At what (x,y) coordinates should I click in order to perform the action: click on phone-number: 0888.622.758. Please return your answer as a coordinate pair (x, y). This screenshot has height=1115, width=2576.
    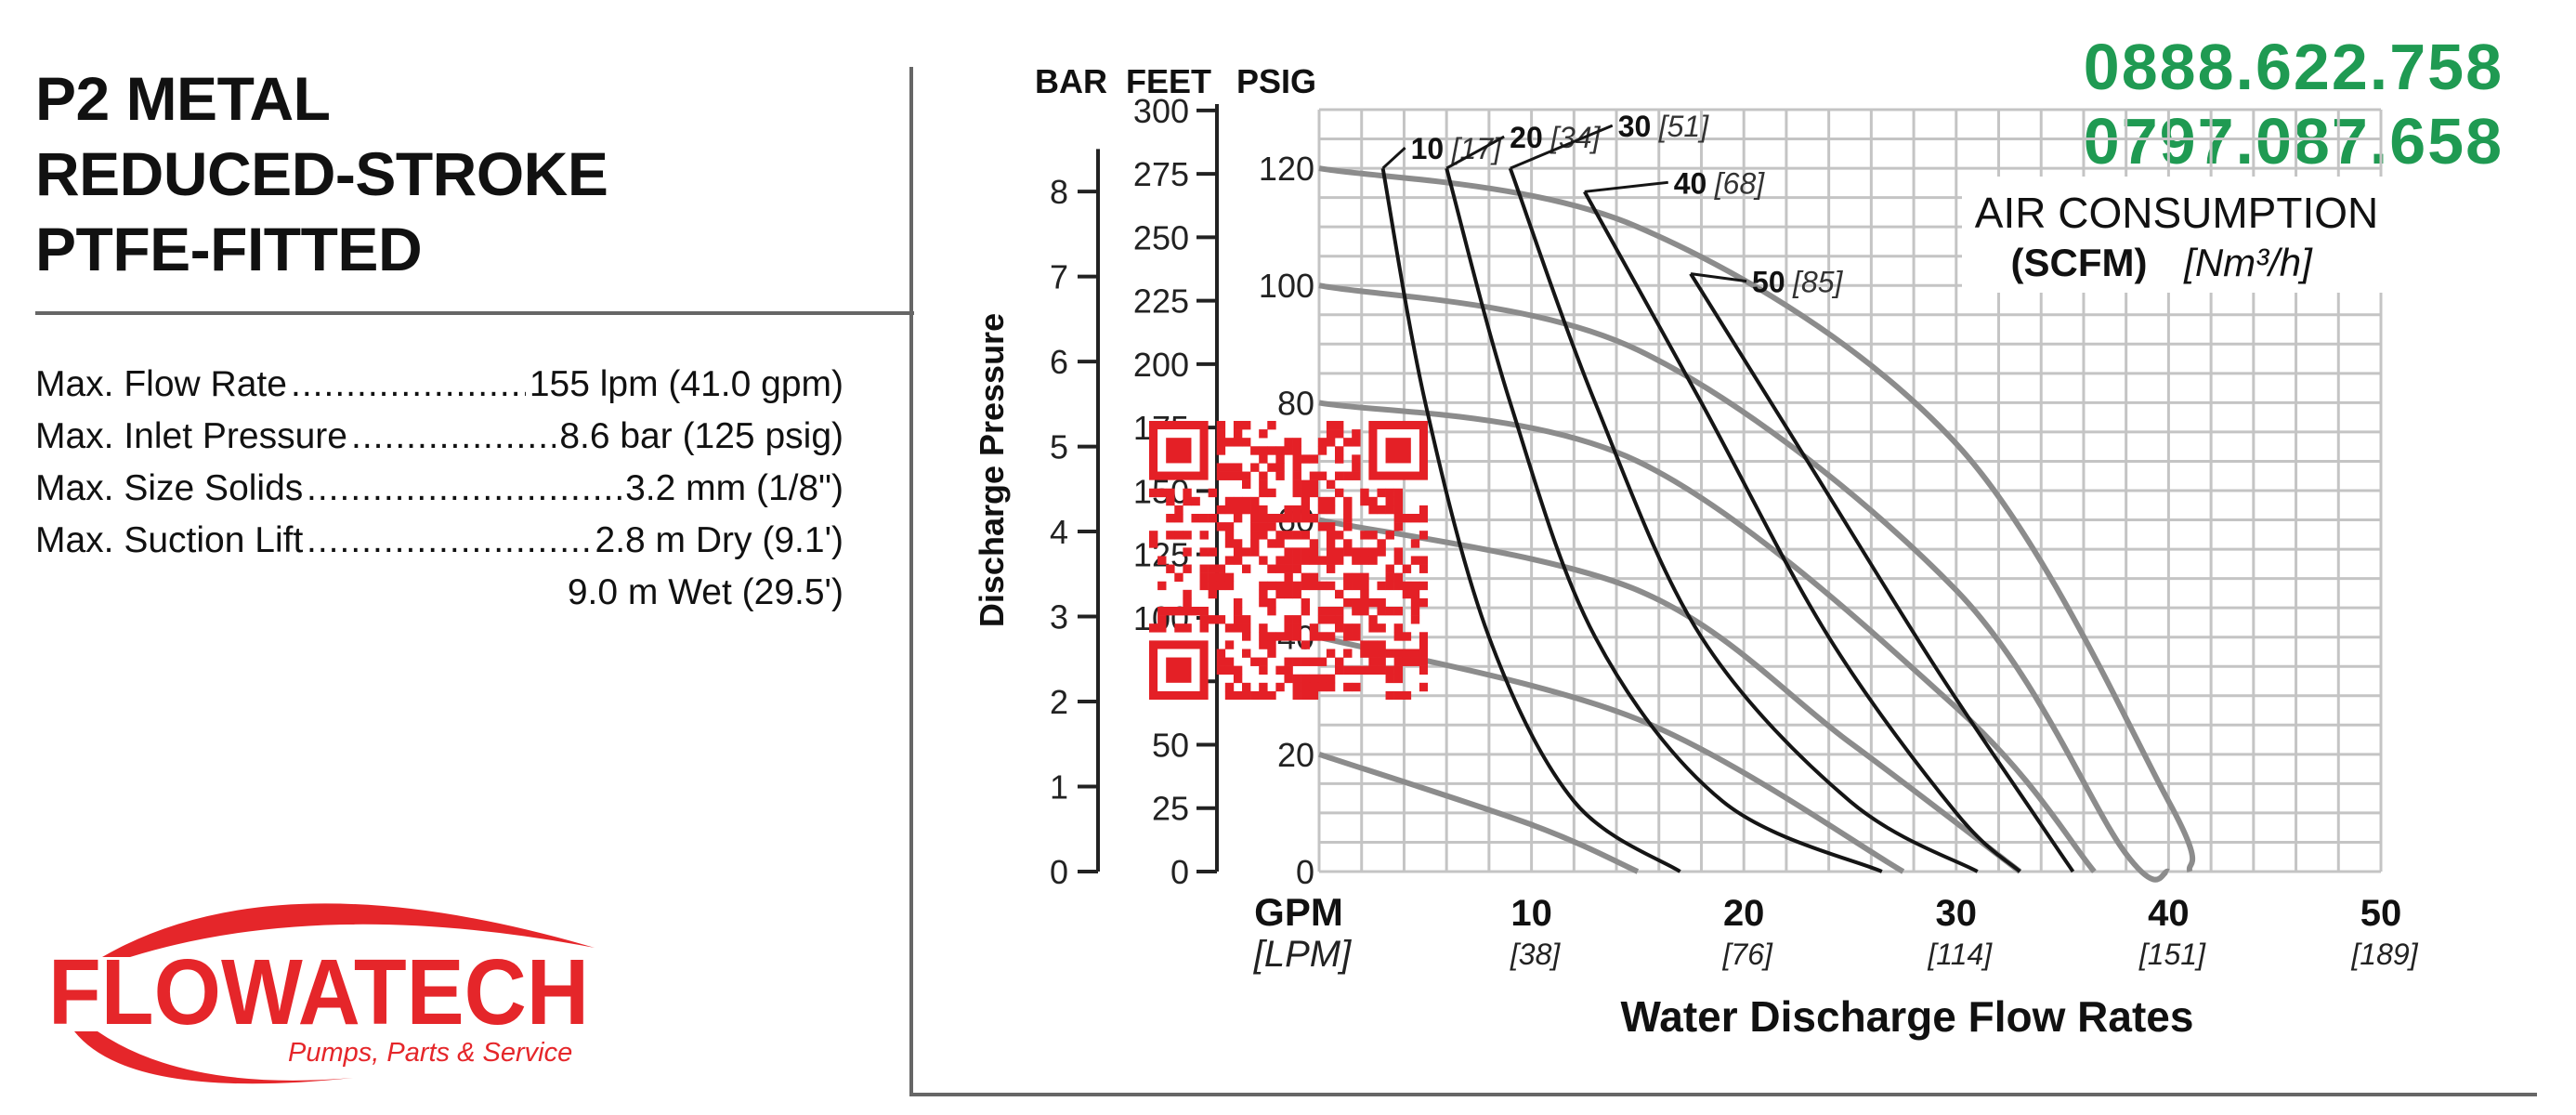
    Looking at the image, I should click on (2293, 67).